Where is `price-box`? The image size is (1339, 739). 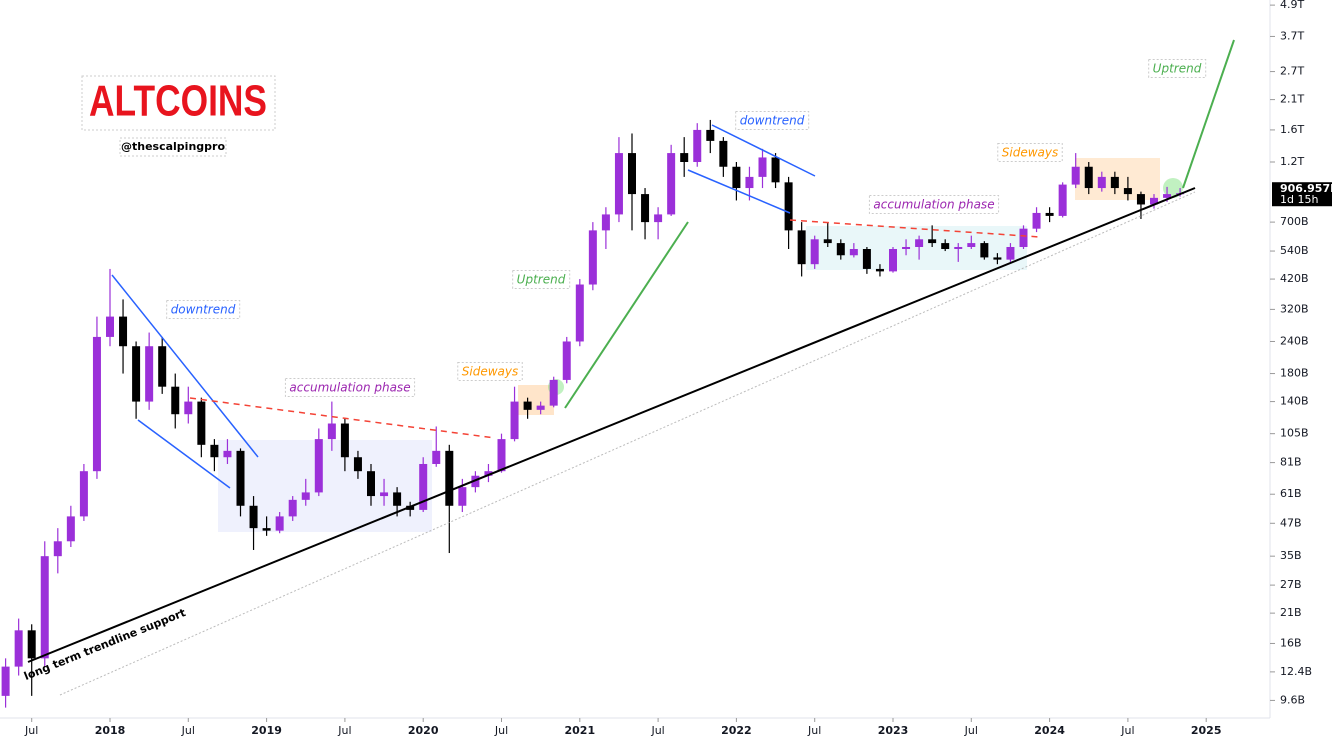
price-box is located at coordinates (1302, 194).